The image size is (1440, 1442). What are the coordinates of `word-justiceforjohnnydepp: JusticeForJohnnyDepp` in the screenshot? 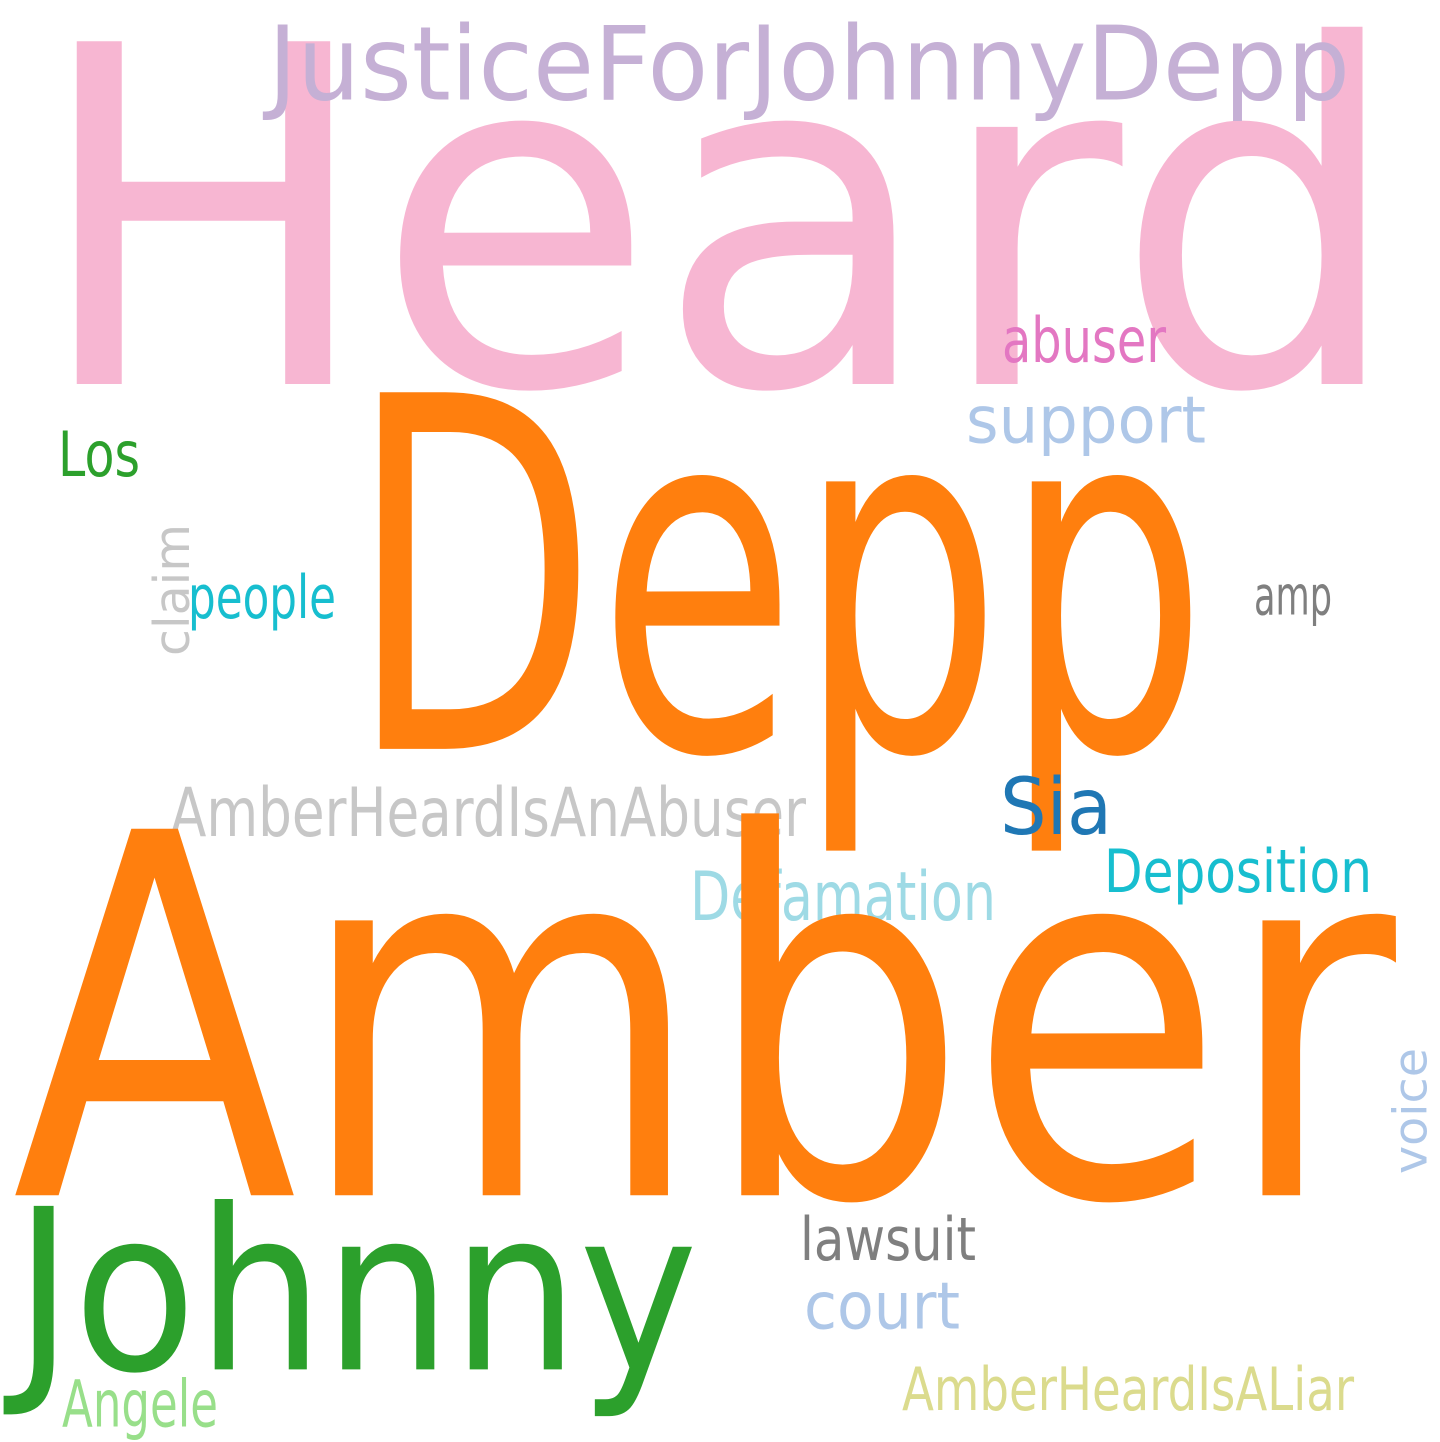 It's located at (809, 63).